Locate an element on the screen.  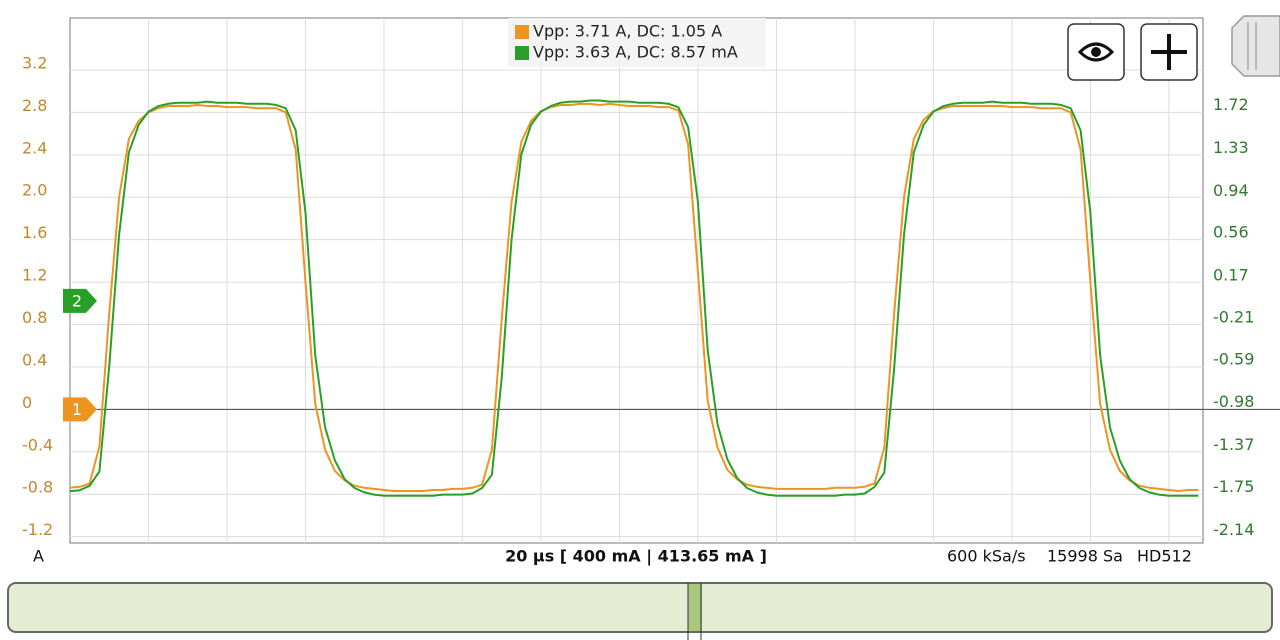
y-tick-label: 2.4 is located at coordinates (34, 147).